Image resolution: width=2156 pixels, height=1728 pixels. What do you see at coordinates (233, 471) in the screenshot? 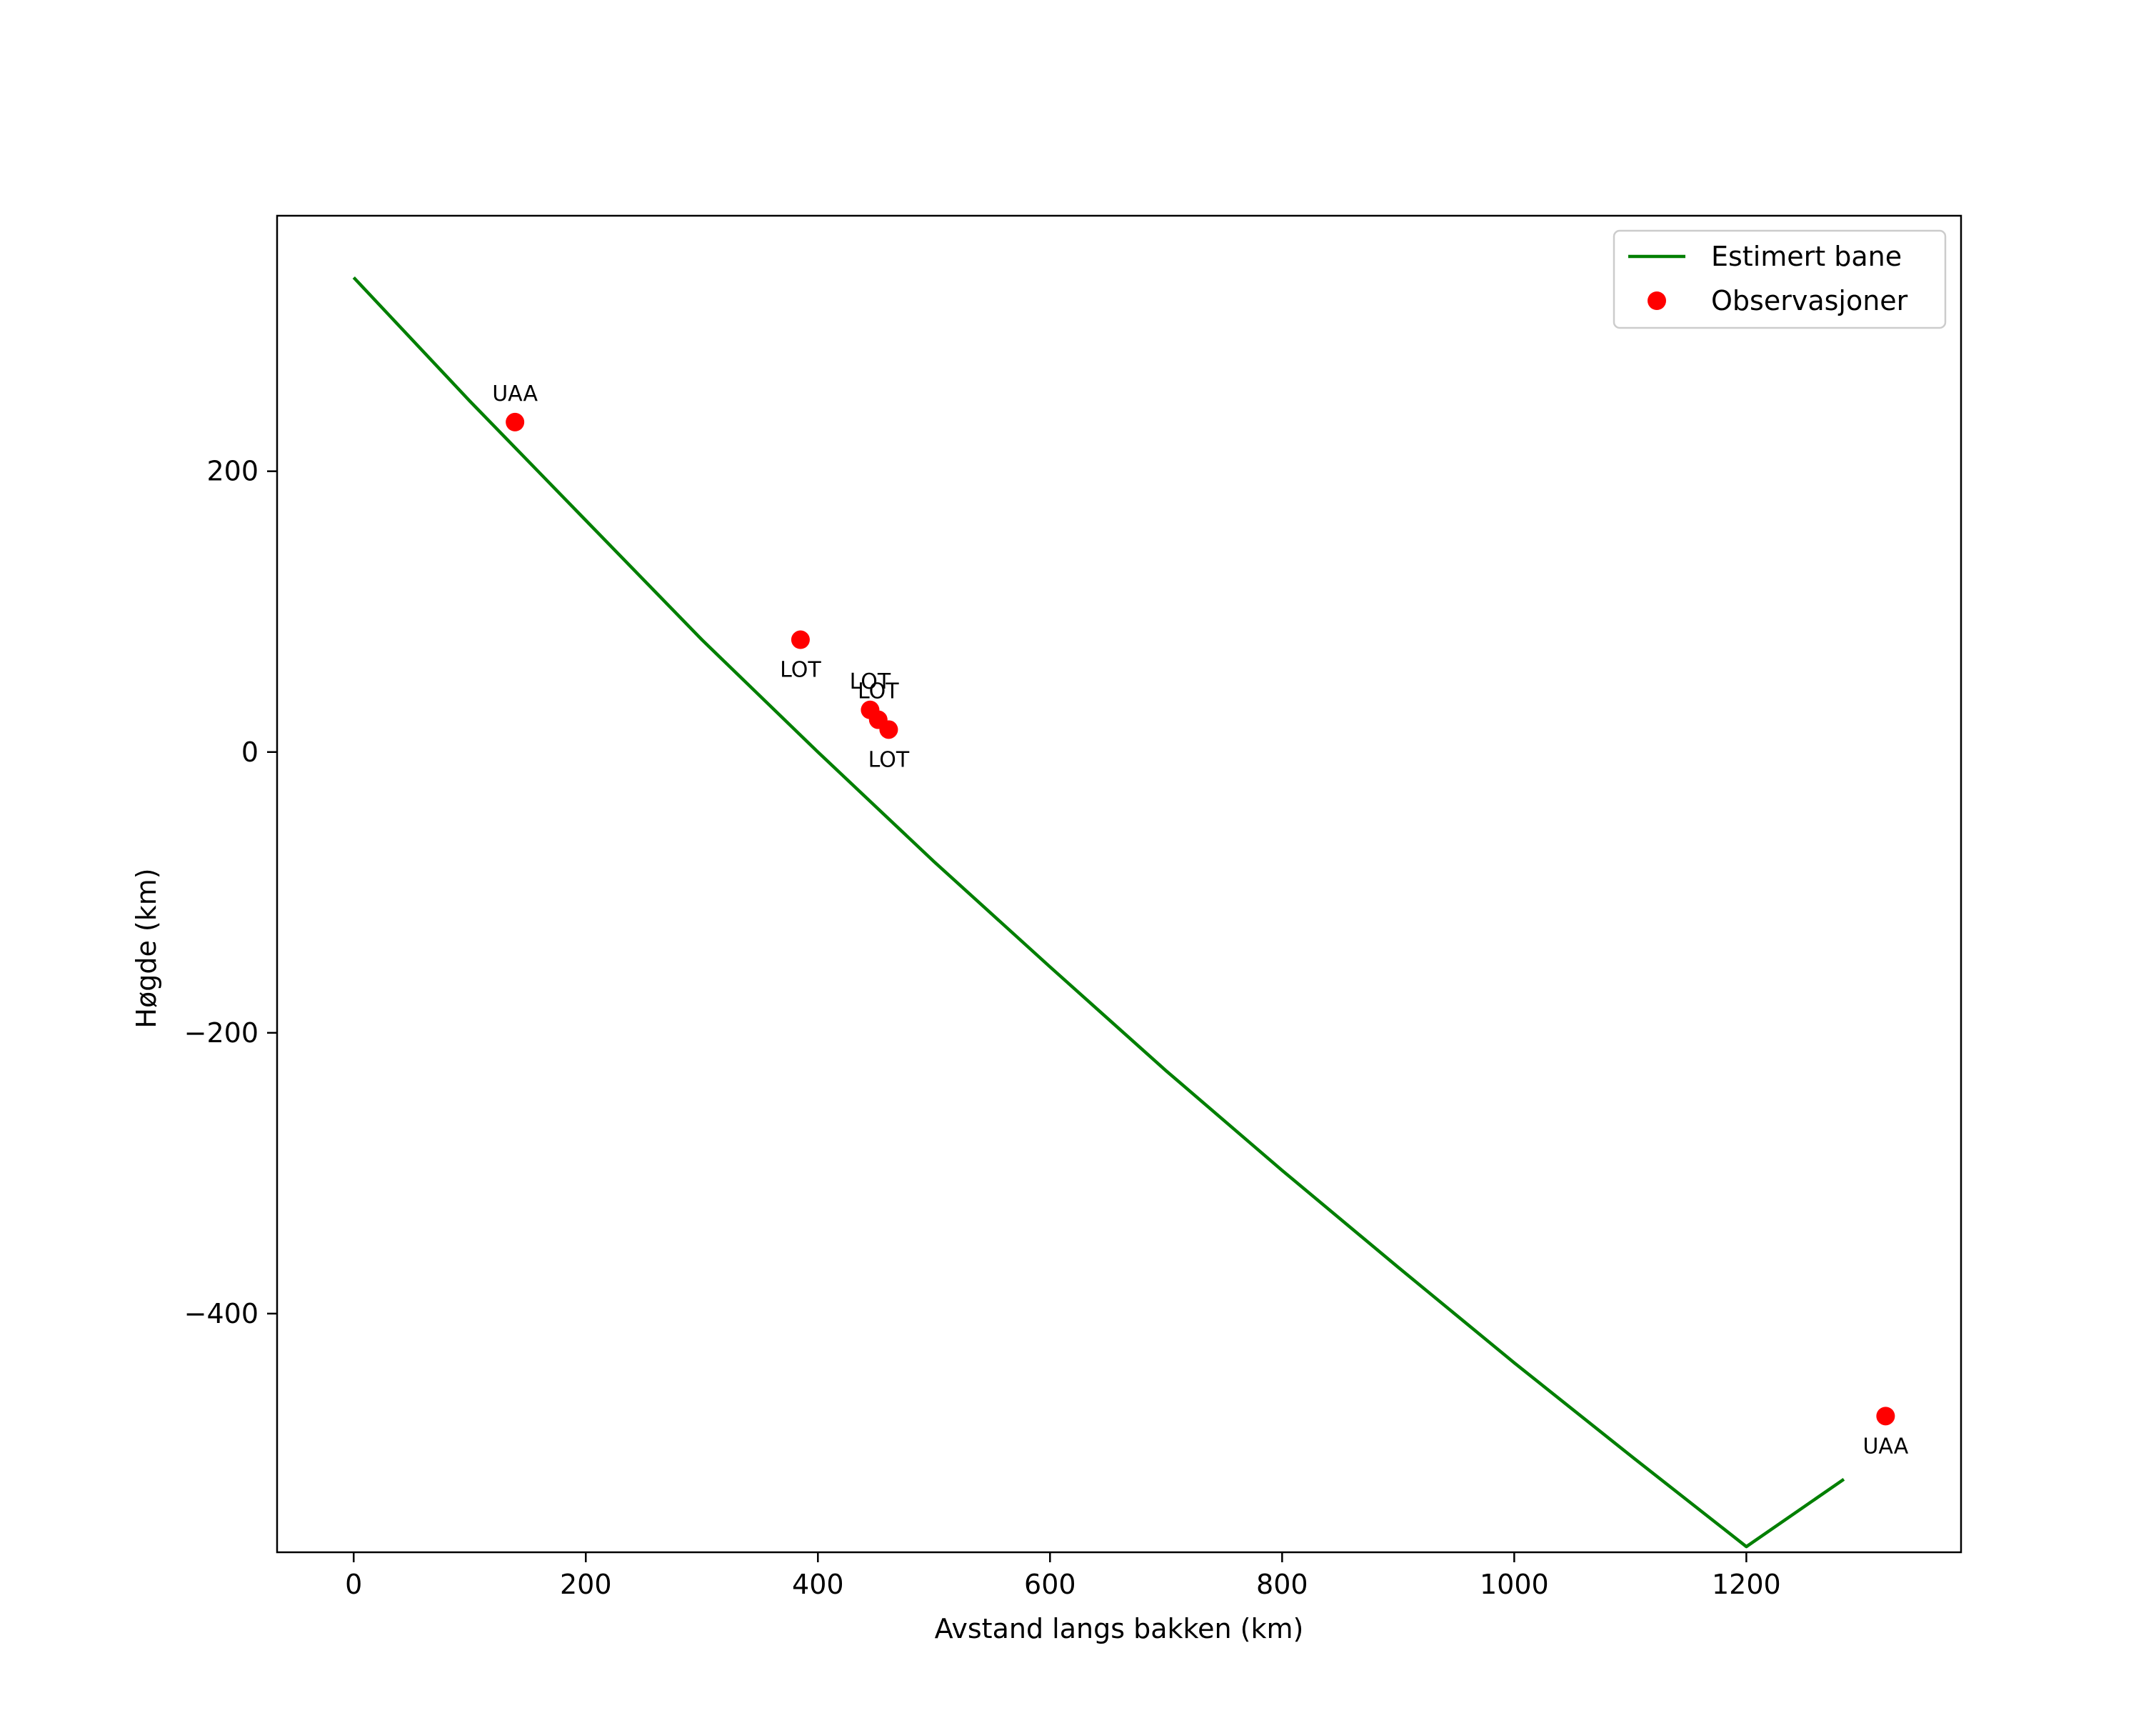
I see `y-tick-label: 200` at bounding box center [233, 471].